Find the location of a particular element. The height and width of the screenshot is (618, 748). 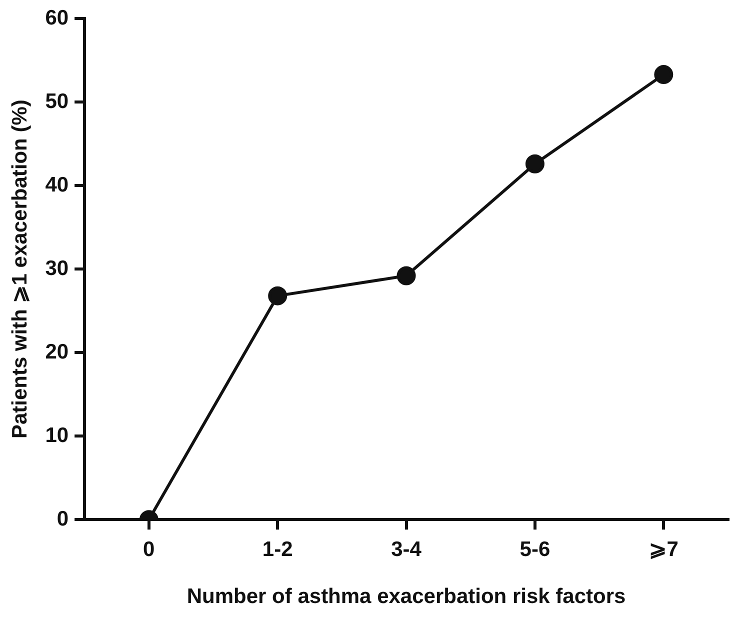

y-axis-title: Patients with ⩾1 exacerbation (%) is located at coordinates (20, 269).